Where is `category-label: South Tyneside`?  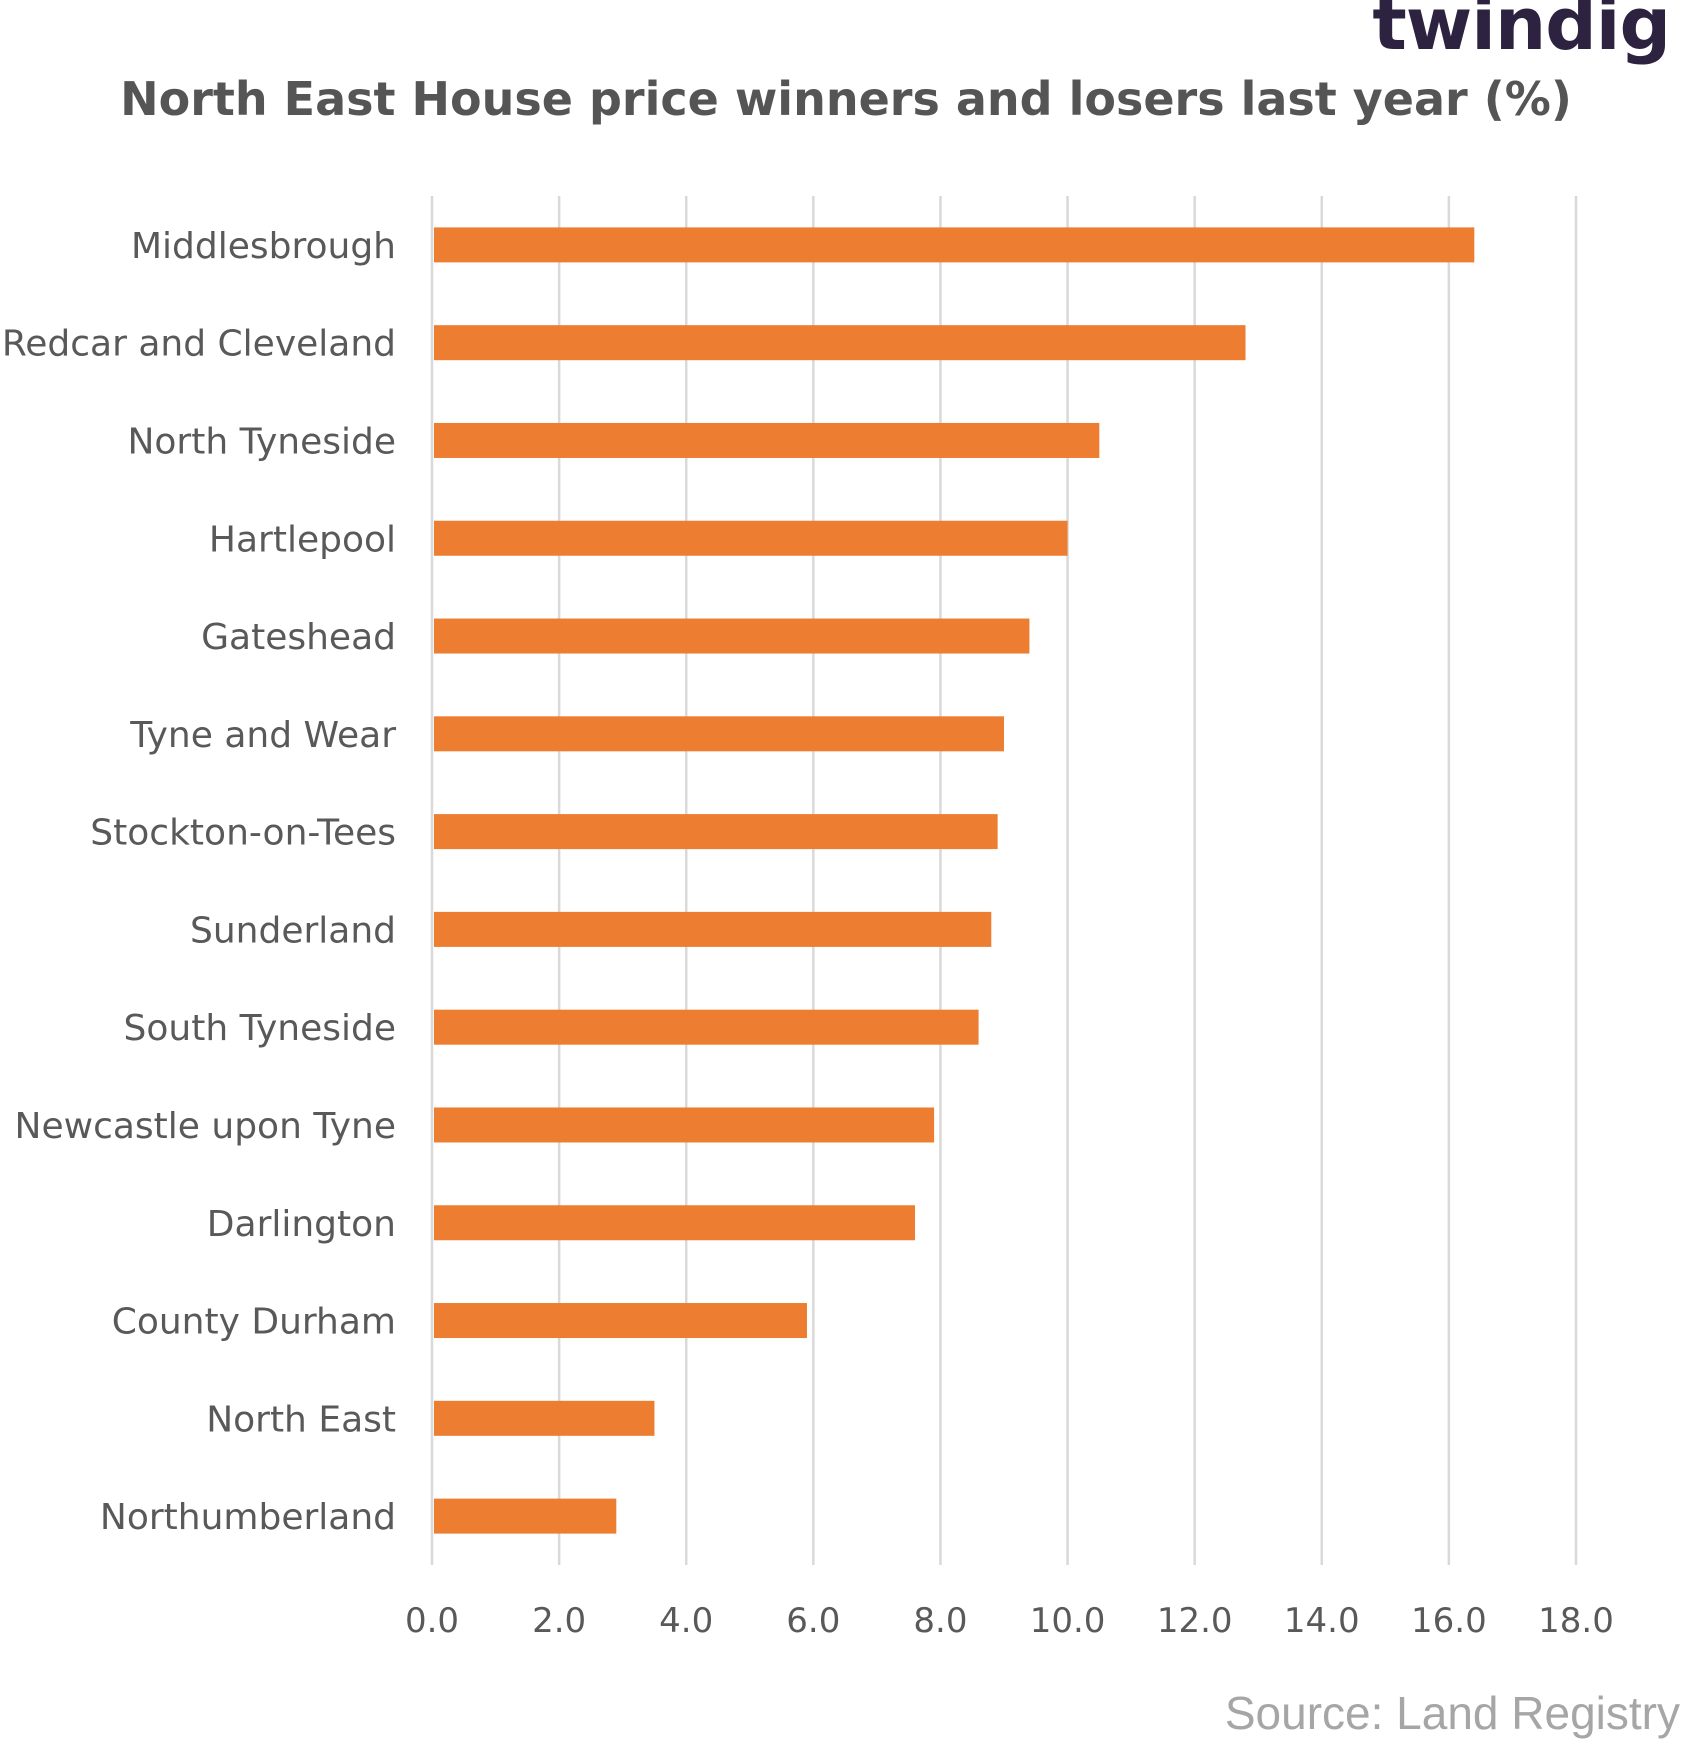
category-label: South Tyneside is located at coordinates (260, 1028).